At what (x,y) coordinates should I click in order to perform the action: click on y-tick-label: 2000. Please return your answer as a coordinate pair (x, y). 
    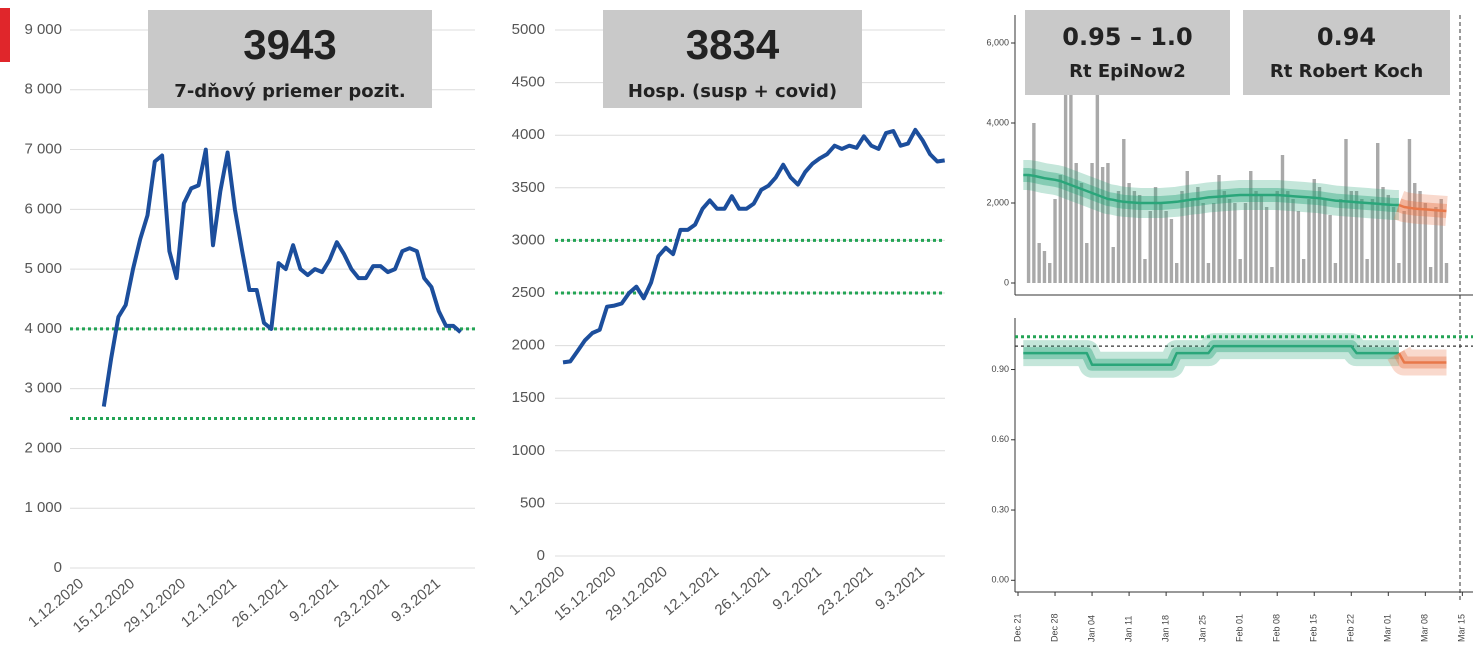
    Looking at the image, I should click on (528, 345).